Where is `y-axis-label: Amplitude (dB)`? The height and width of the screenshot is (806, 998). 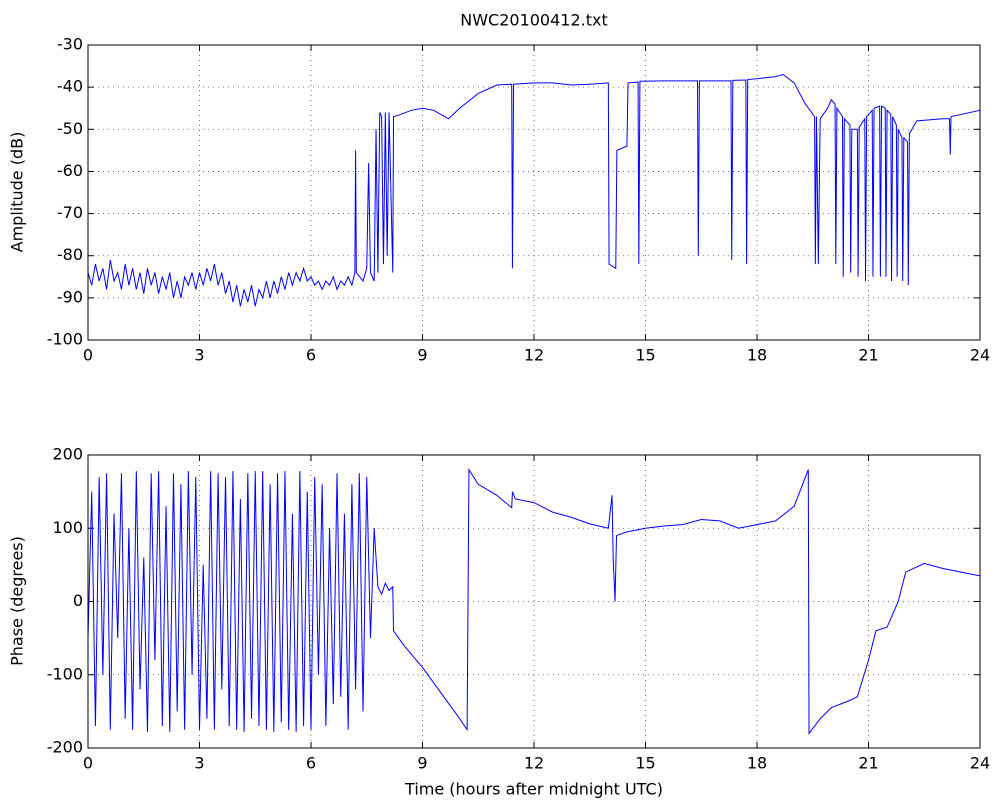
y-axis-label: Amplitude (dB) is located at coordinates (17, 192).